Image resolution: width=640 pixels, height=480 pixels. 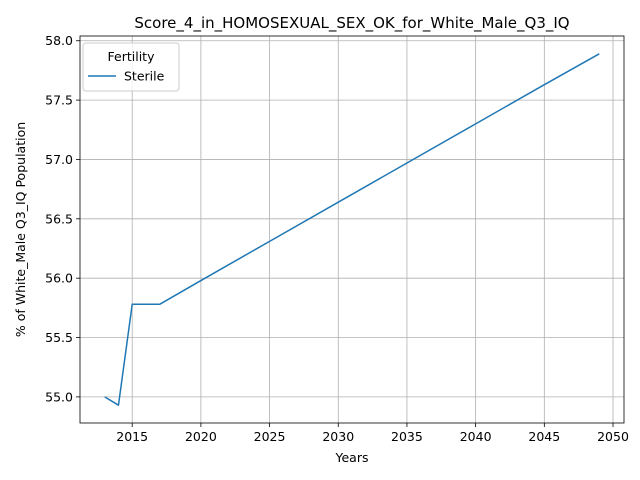 I want to click on x-tick-label: 2045, so click(x=544, y=436).